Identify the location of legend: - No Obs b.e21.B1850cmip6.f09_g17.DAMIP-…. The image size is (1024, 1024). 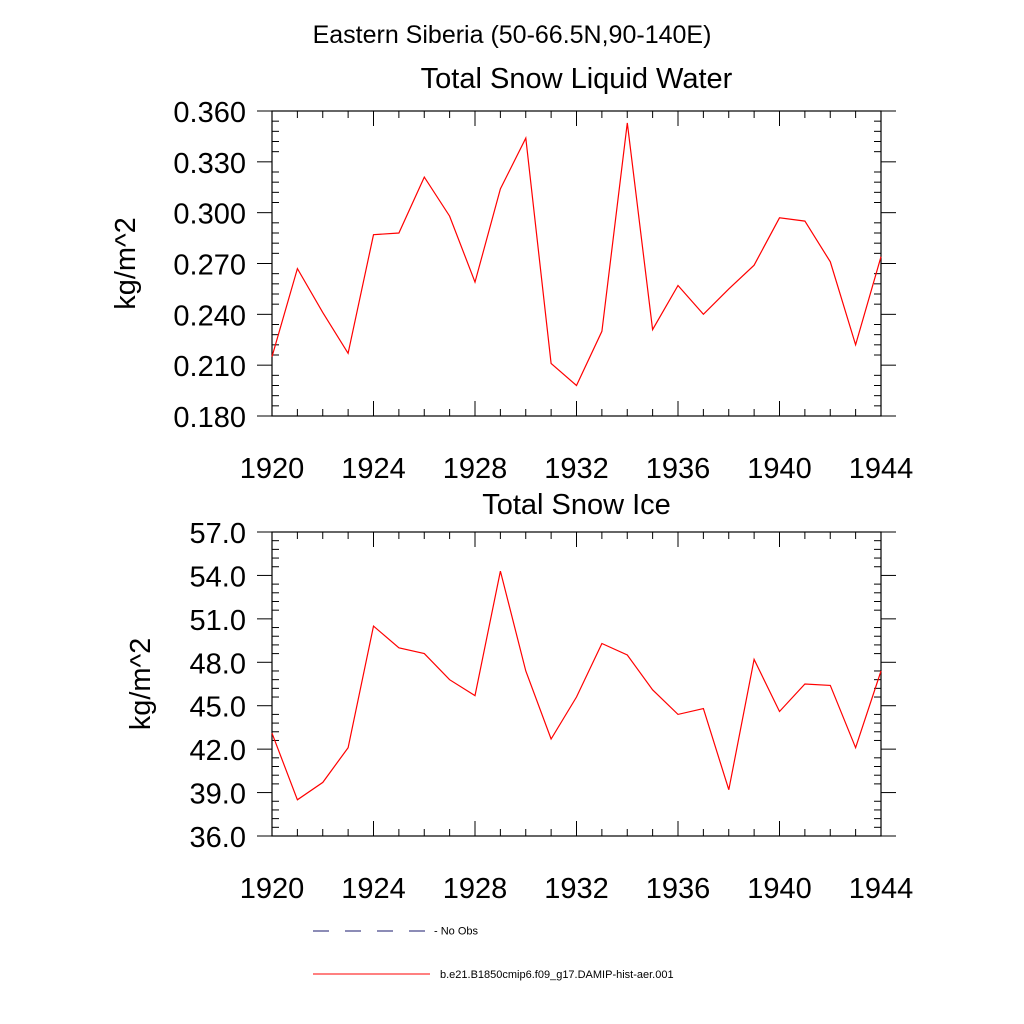
(493, 953).